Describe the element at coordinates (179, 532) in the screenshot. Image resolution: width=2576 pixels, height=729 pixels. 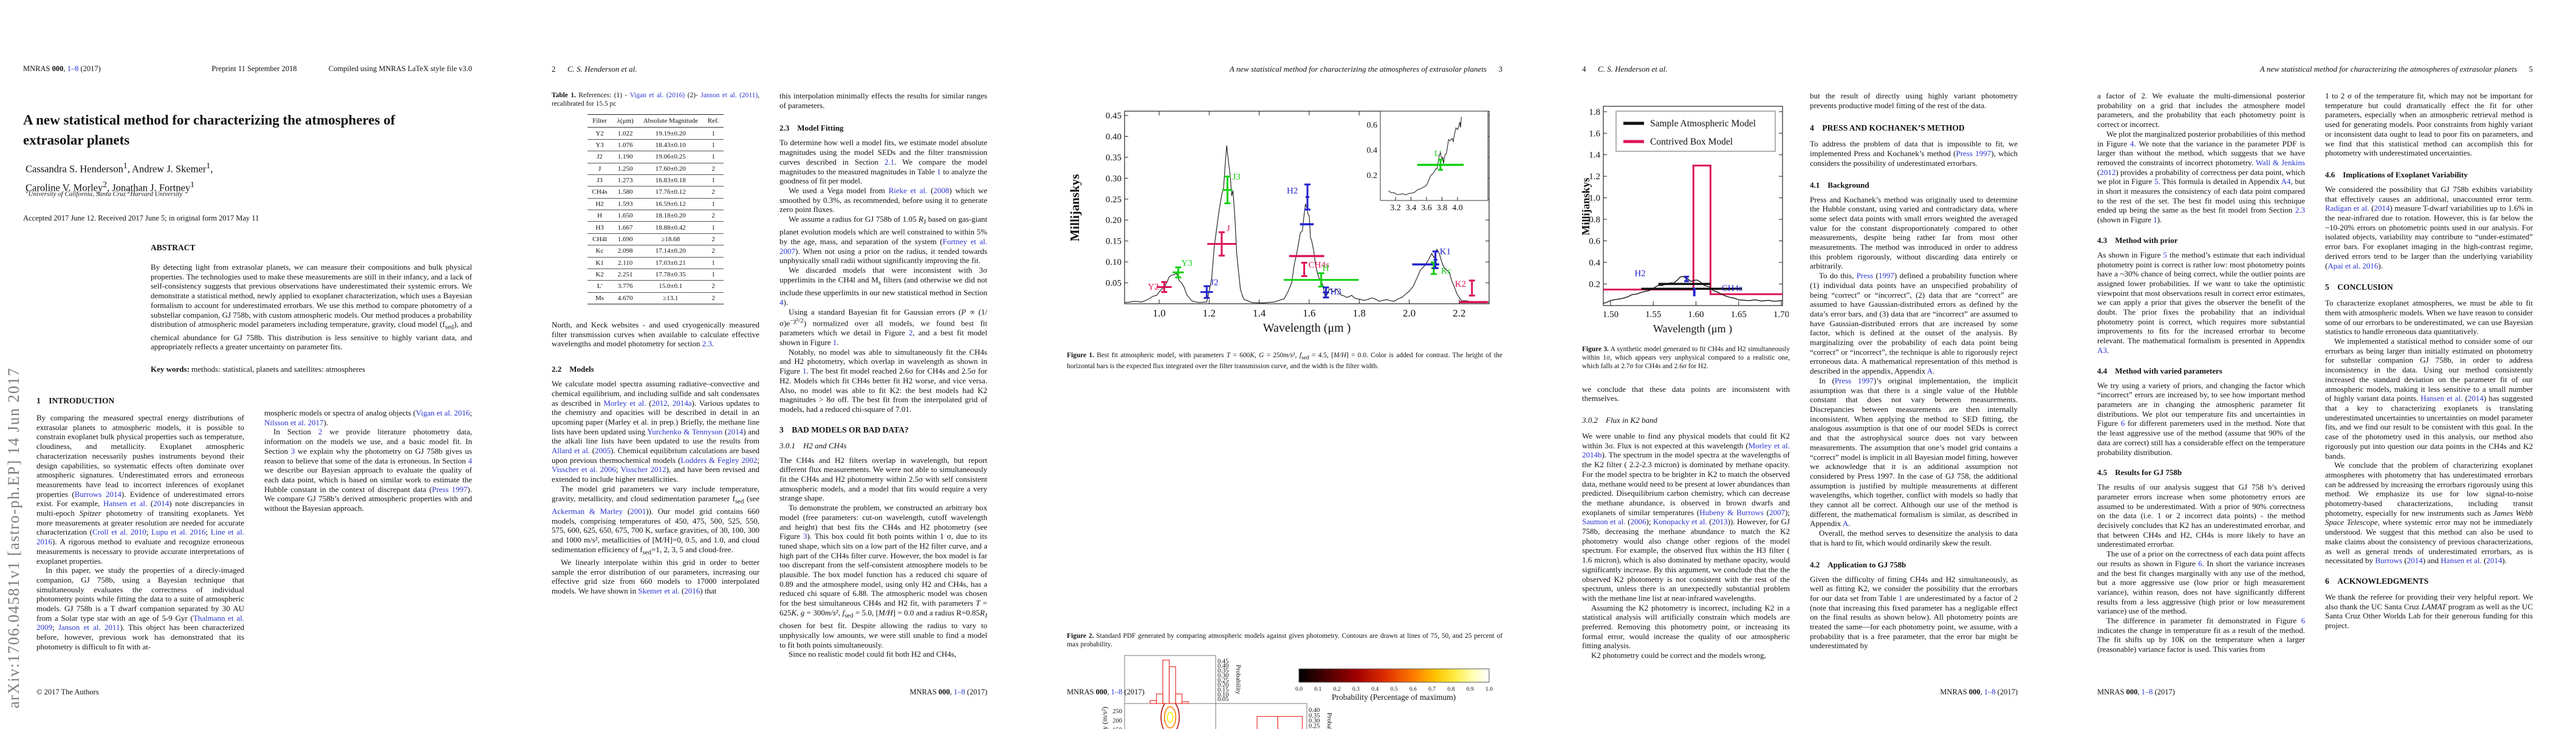
I see `citation-link: Lupu et al. 2016` at that location.